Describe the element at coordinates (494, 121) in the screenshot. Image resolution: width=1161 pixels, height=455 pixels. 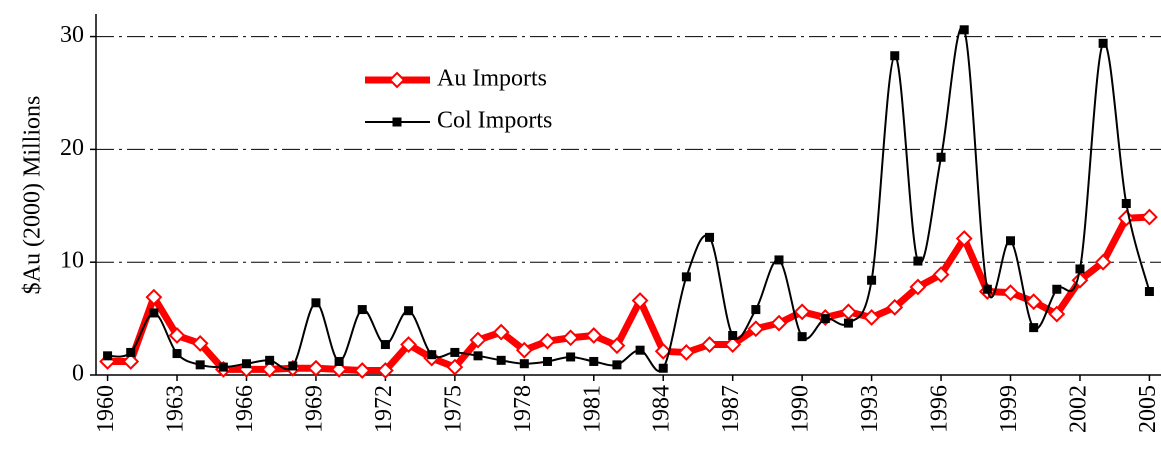
I see `legend-label: Col Imports` at that location.